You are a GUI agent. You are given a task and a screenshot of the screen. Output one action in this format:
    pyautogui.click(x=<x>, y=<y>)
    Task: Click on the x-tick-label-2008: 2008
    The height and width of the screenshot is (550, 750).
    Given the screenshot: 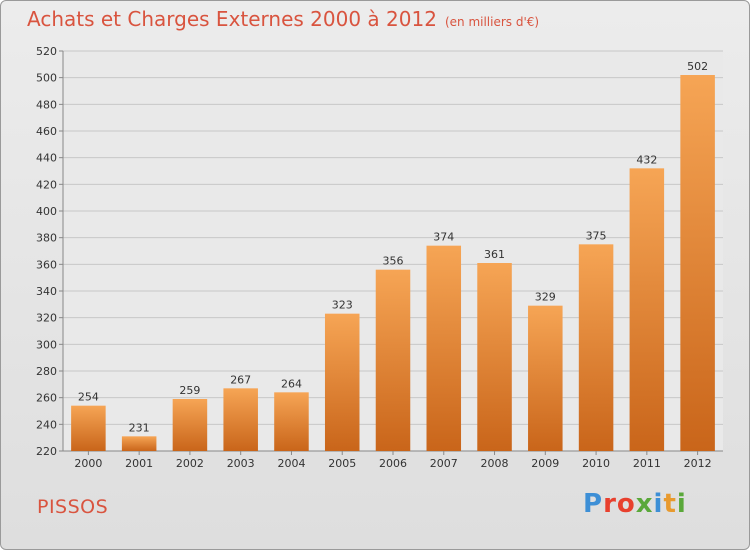 What is the action you would take?
    pyautogui.click(x=495, y=463)
    